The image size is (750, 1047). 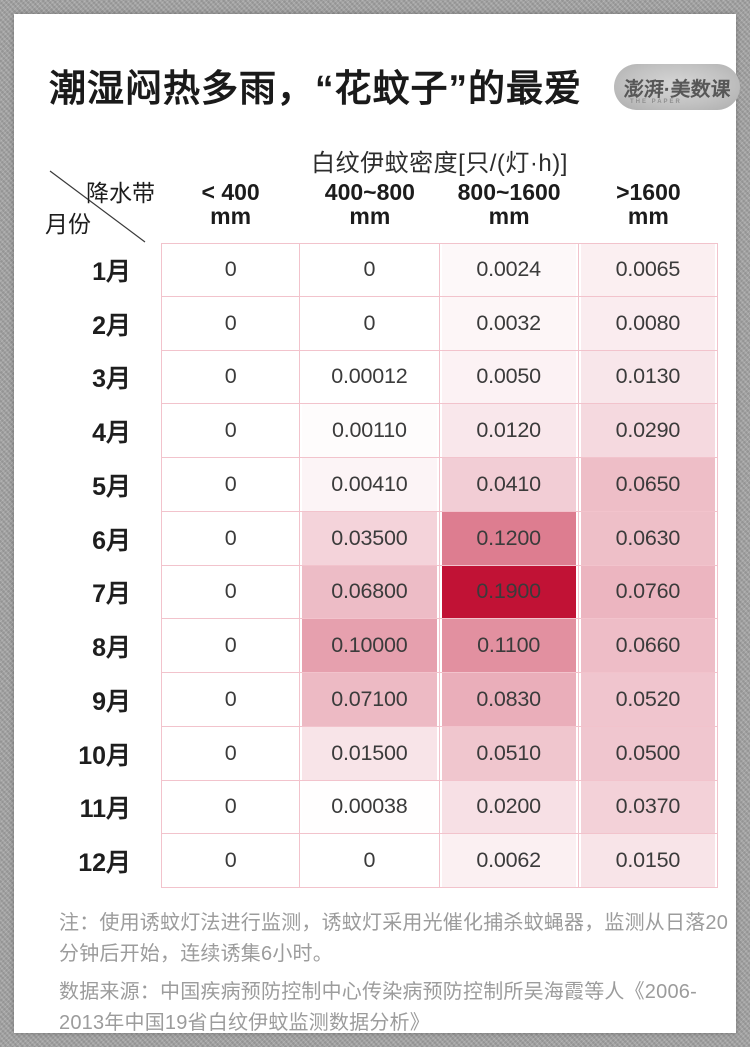 What do you see at coordinates (369, 204) in the screenshot?
I see `column-header-400-800: 400~800 mm` at bounding box center [369, 204].